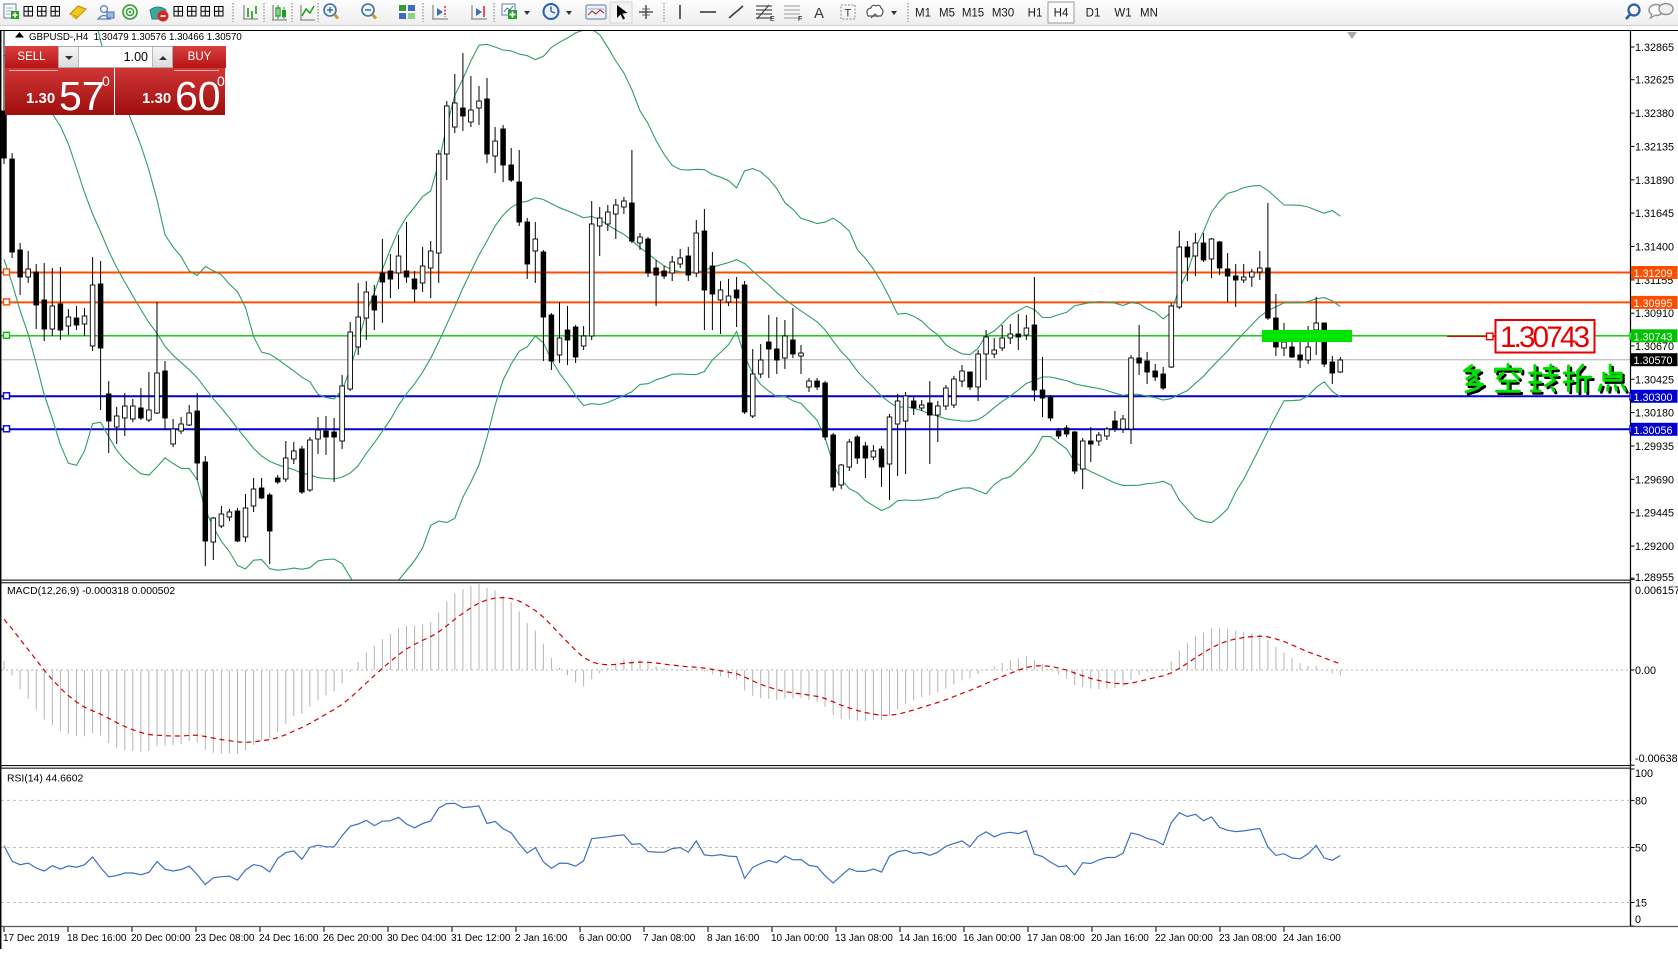 This screenshot has height=954, width=1678. I want to click on svg-text: 1.32135, so click(1654, 147).